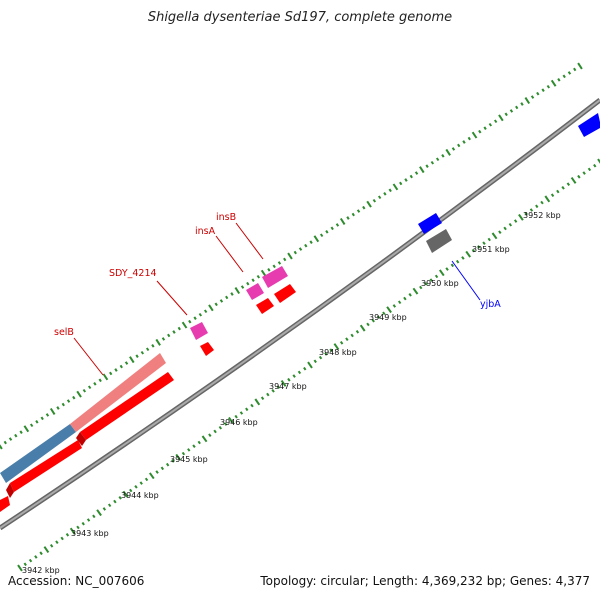  I want to click on accession-text: Accession: NC_007606, so click(76, 581).